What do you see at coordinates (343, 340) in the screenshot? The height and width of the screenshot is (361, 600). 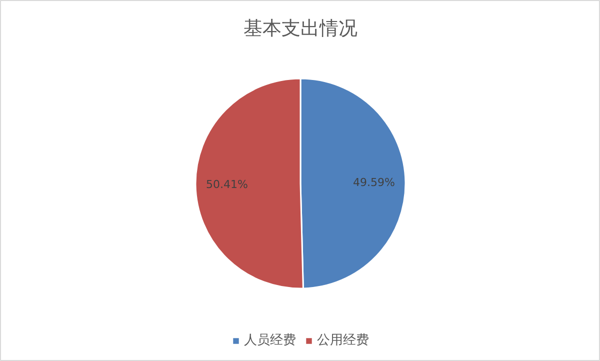 I see `legend-label: 公用经费` at bounding box center [343, 340].